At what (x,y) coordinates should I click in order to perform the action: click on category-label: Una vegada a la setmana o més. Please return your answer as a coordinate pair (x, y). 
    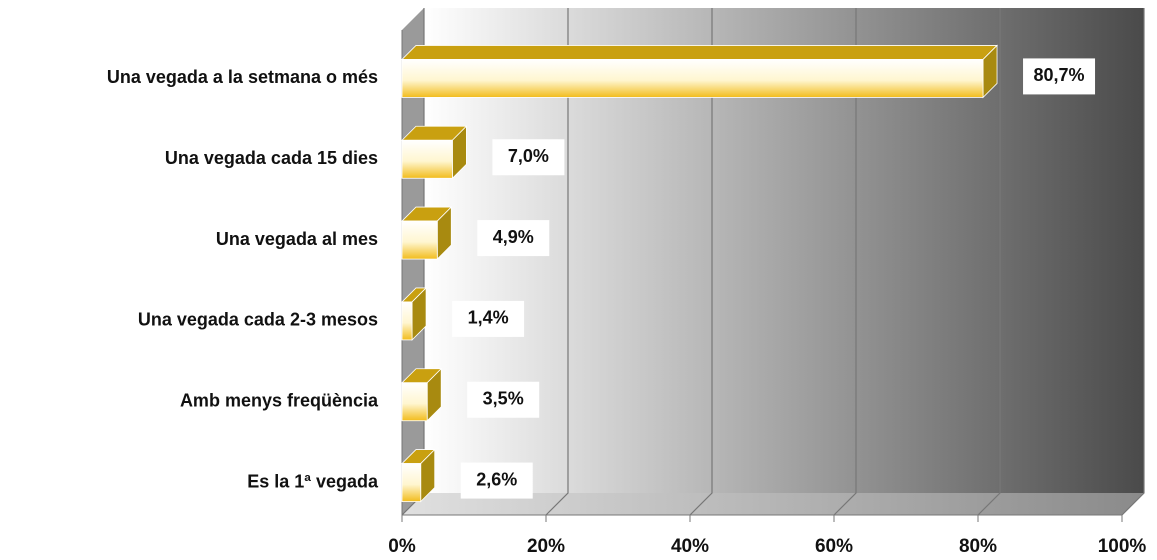
    Looking at the image, I should click on (242, 77).